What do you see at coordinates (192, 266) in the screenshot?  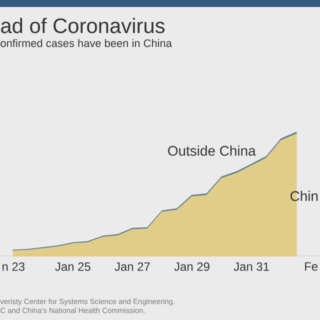 I see `x-tick-label: Jan 29` at bounding box center [192, 266].